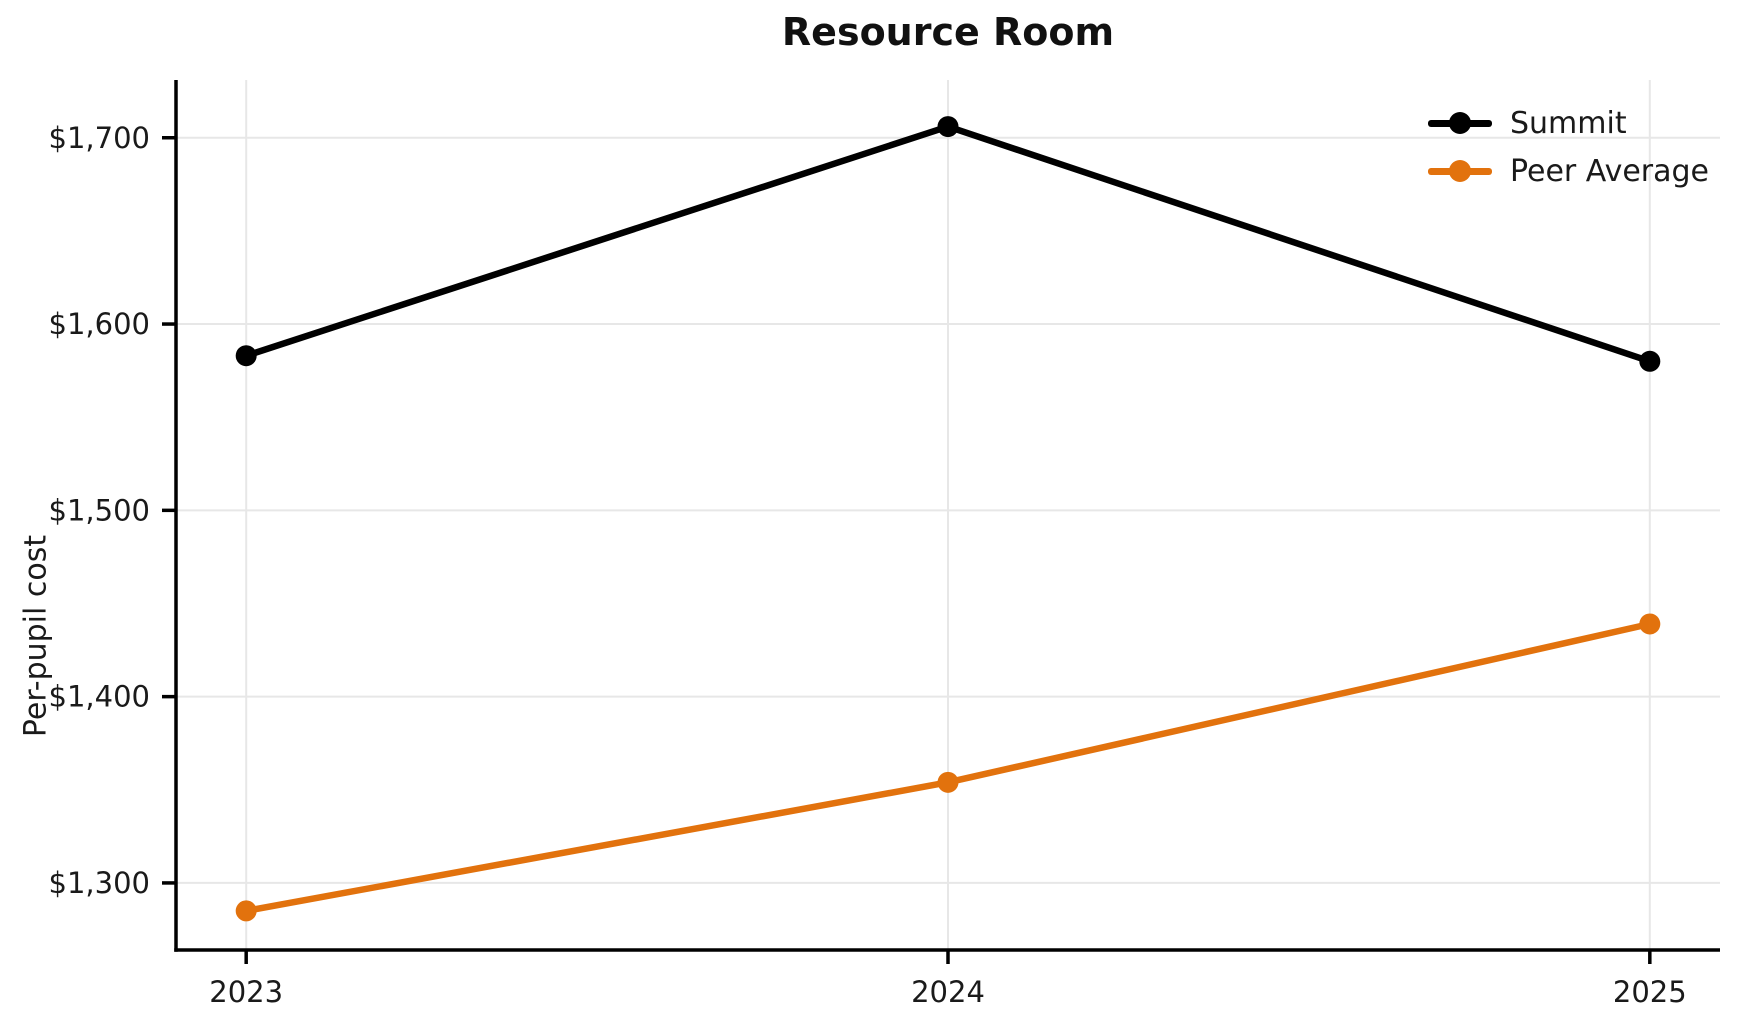 This screenshot has width=1739, height=1019. What do you see at coordinates (99, 138) in the screenshot?
I see `y-tick-label: $1,700` at bounding box center [99, 138].